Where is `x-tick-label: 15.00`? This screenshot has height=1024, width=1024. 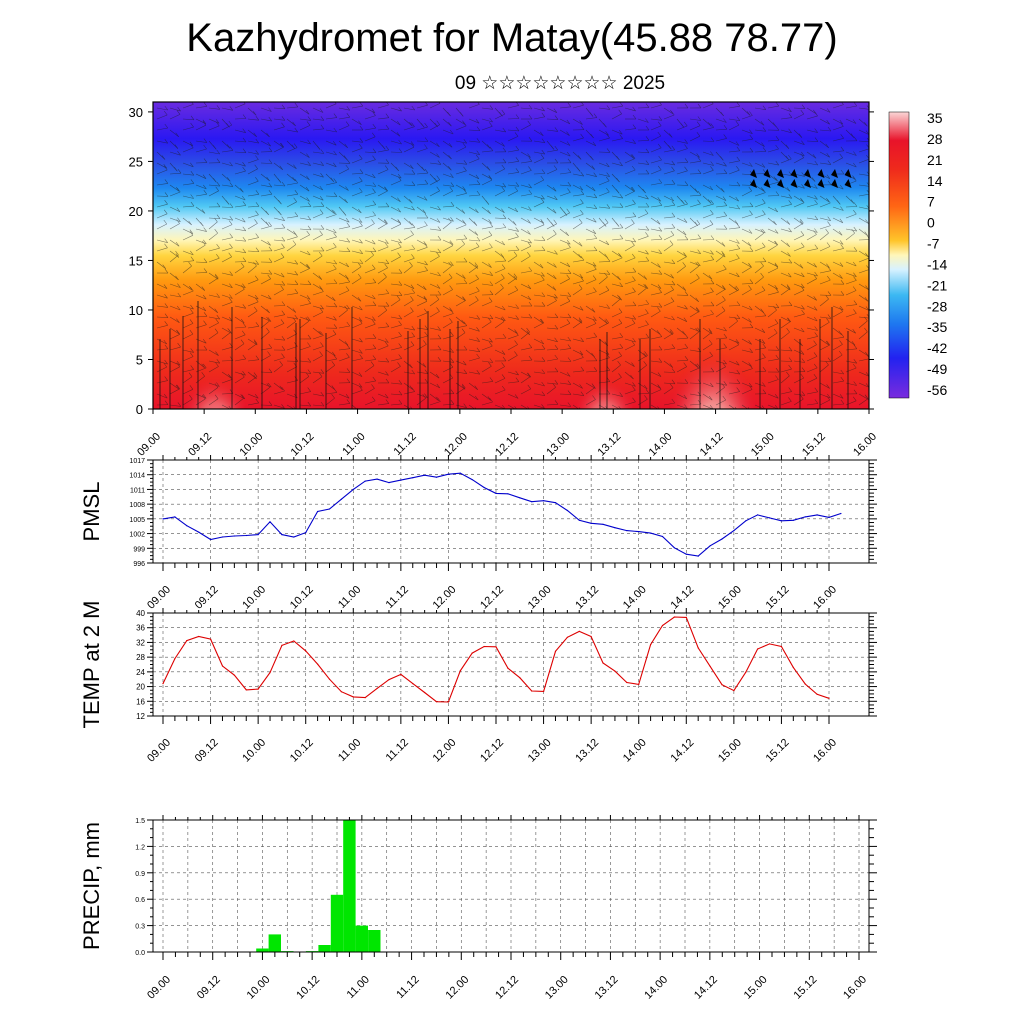 x-tick-label: 15.00 is located at coordinates (730, 598).